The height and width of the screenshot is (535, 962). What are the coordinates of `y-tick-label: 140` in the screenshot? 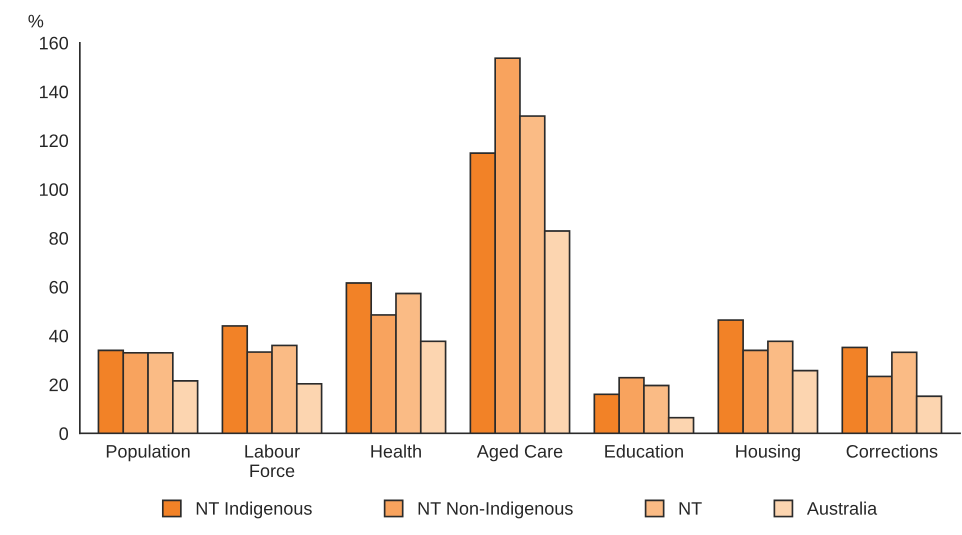 It's located at (54, 92).